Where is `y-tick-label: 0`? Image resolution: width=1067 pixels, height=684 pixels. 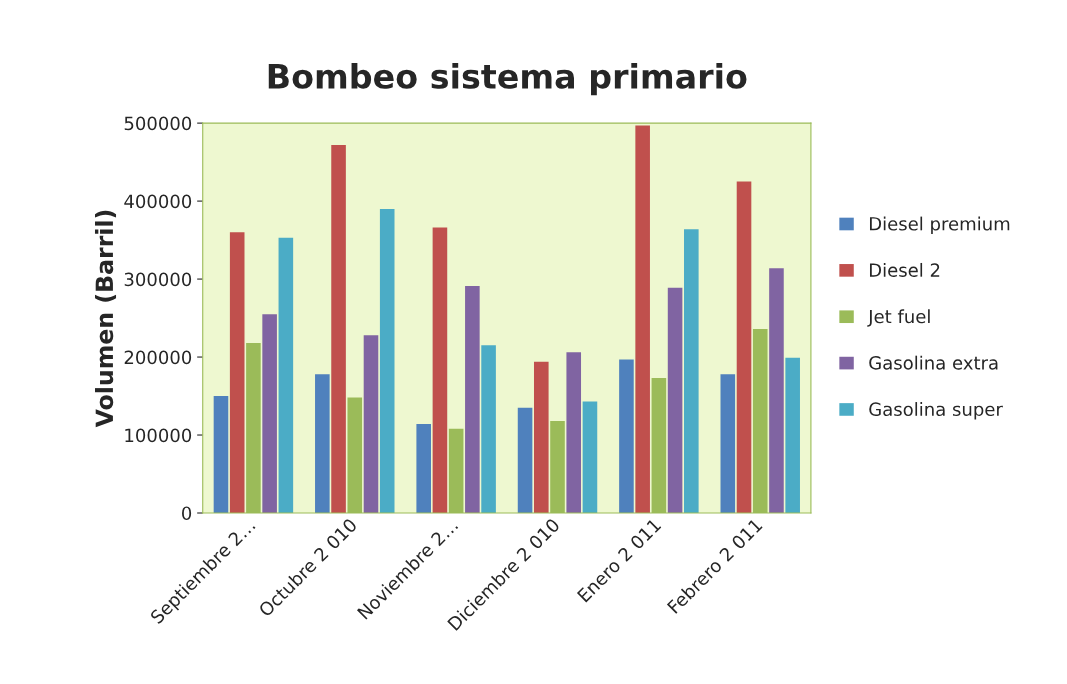
y-tick-label: 0 is located at coordinates (187, 513).